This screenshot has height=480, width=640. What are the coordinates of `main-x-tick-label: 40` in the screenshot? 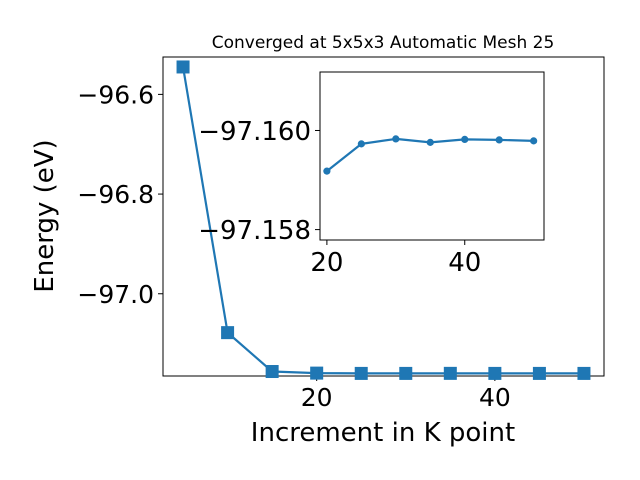 It's located at (495, 397).